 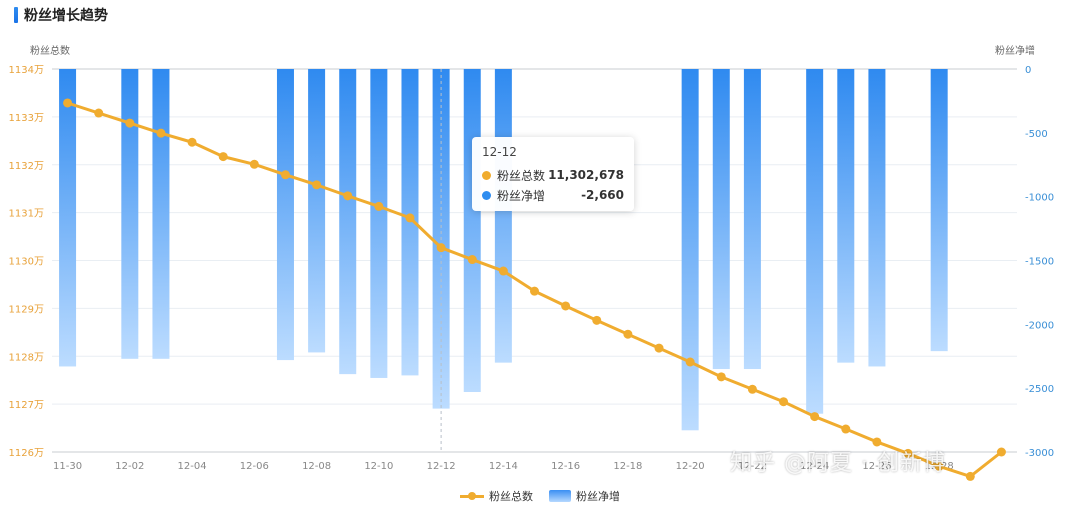 What do you see at coordinates (565, 466) in the screenshot?
I see `x-tick-label: 12-16` at bounding box center [565, 466].